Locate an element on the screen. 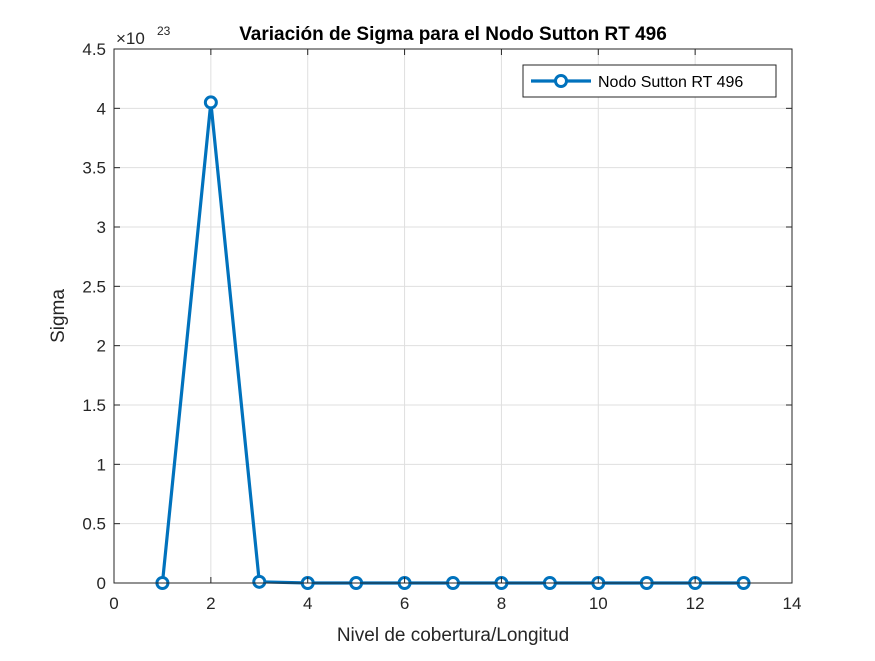 The width and height of the screenshot is (875, 661). x-tick-label: 6 is located at coordinates (404, 603).